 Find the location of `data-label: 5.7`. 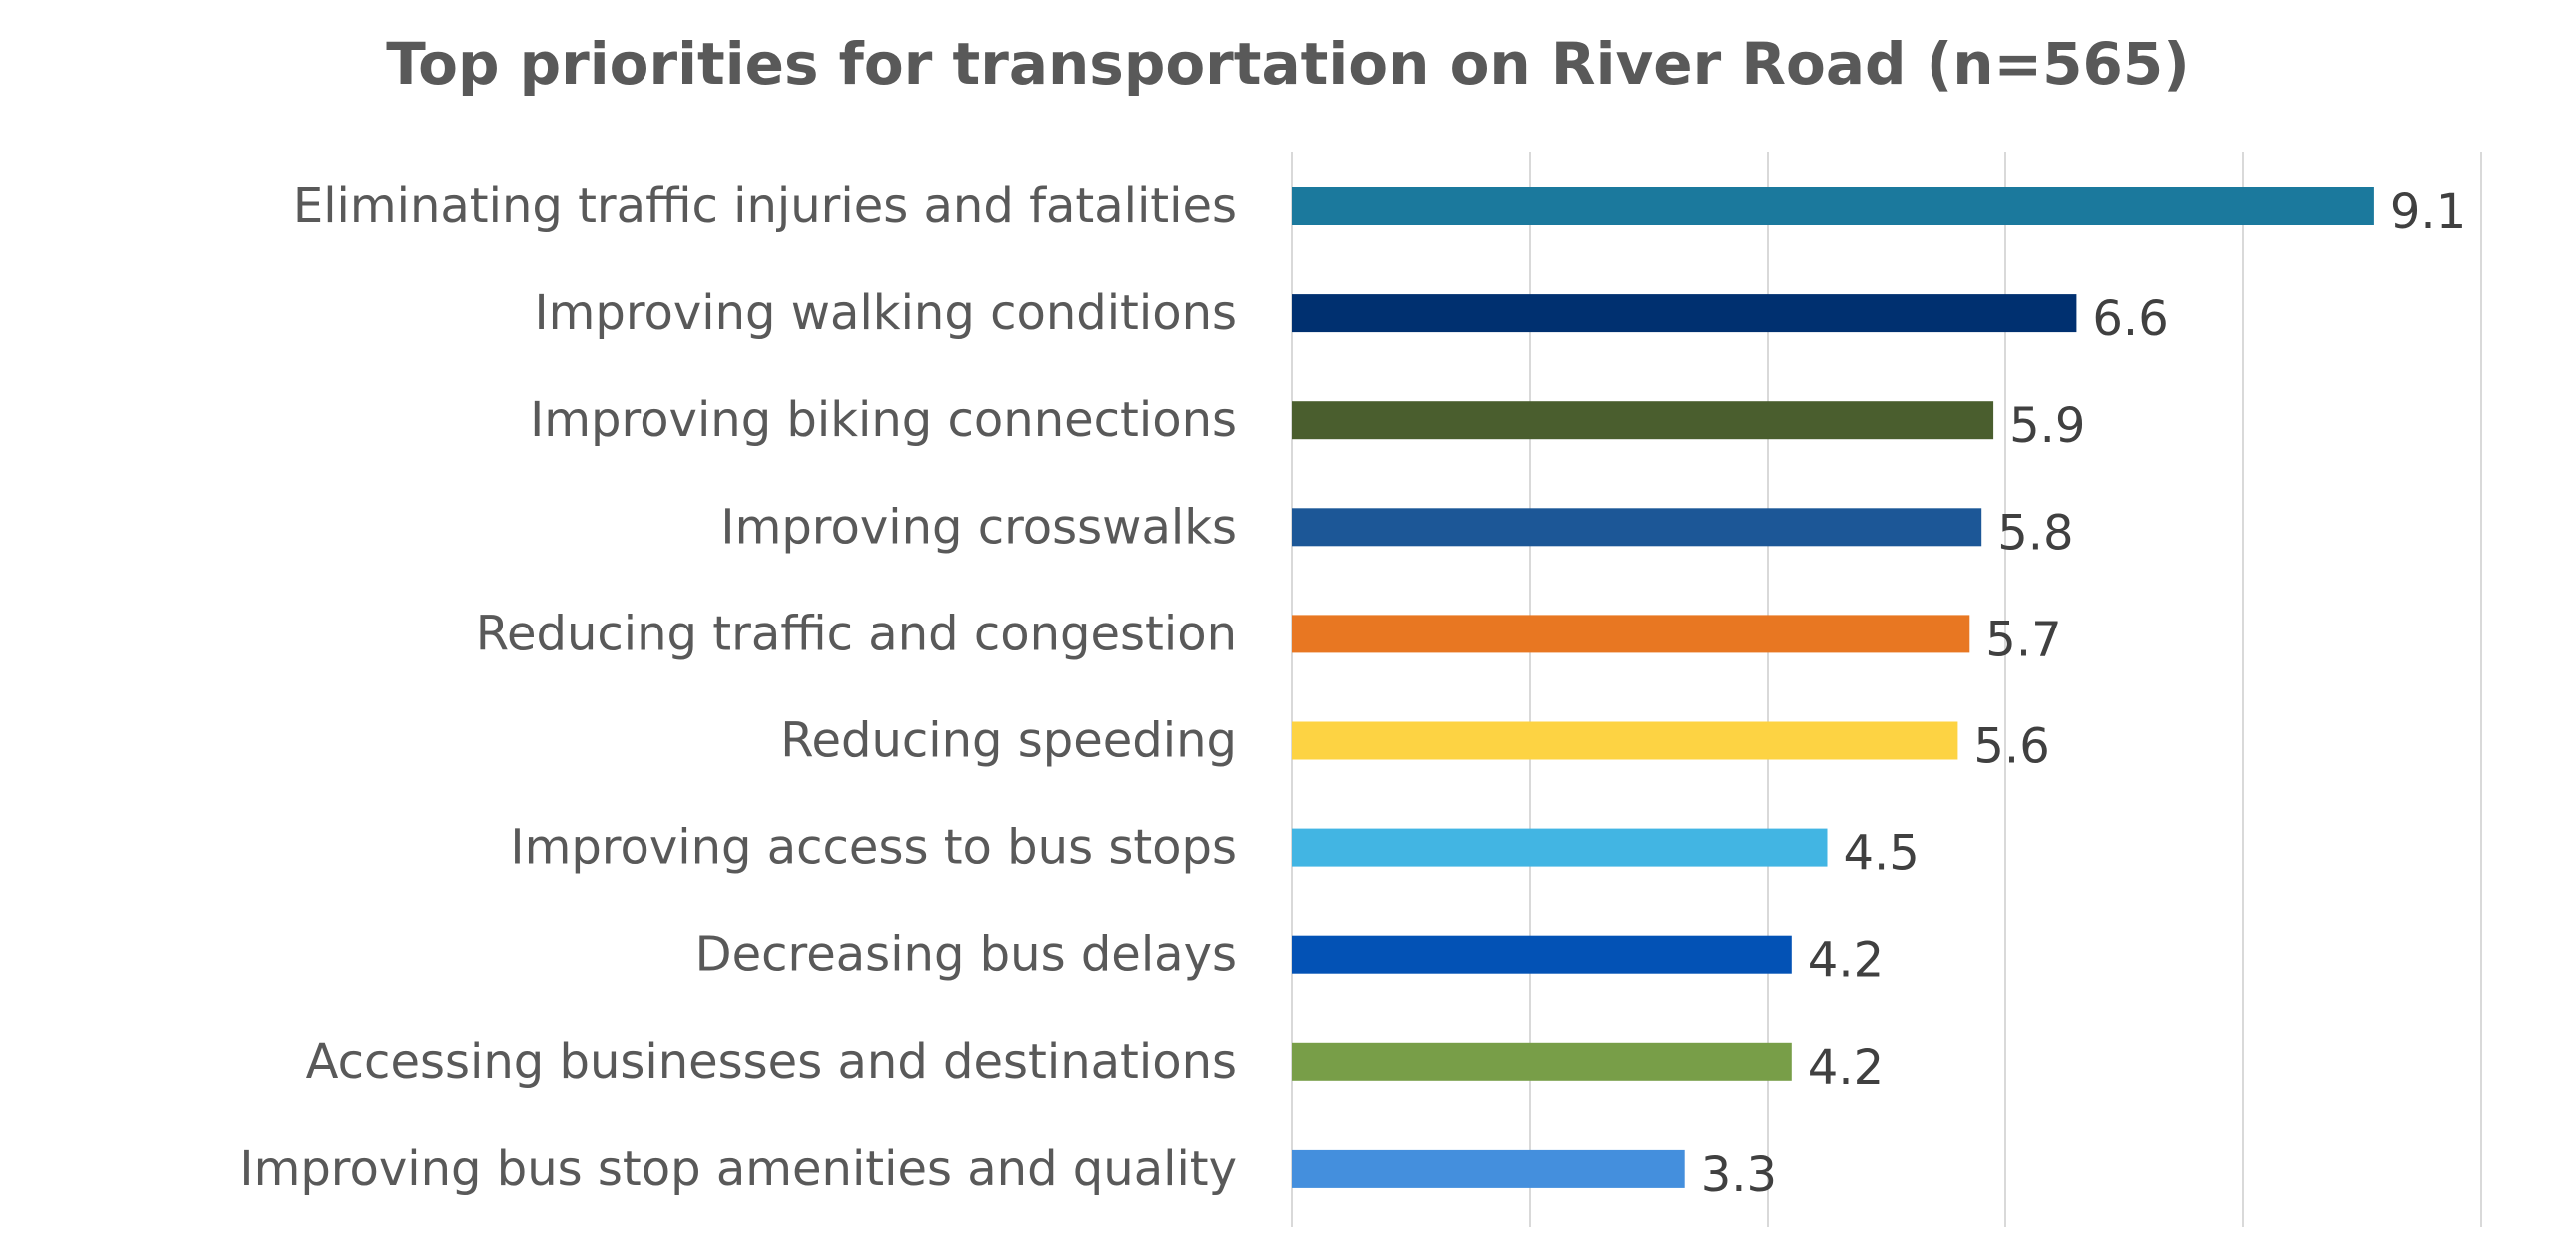

data-label: 5.7 is located at coordinates (2023, 639).